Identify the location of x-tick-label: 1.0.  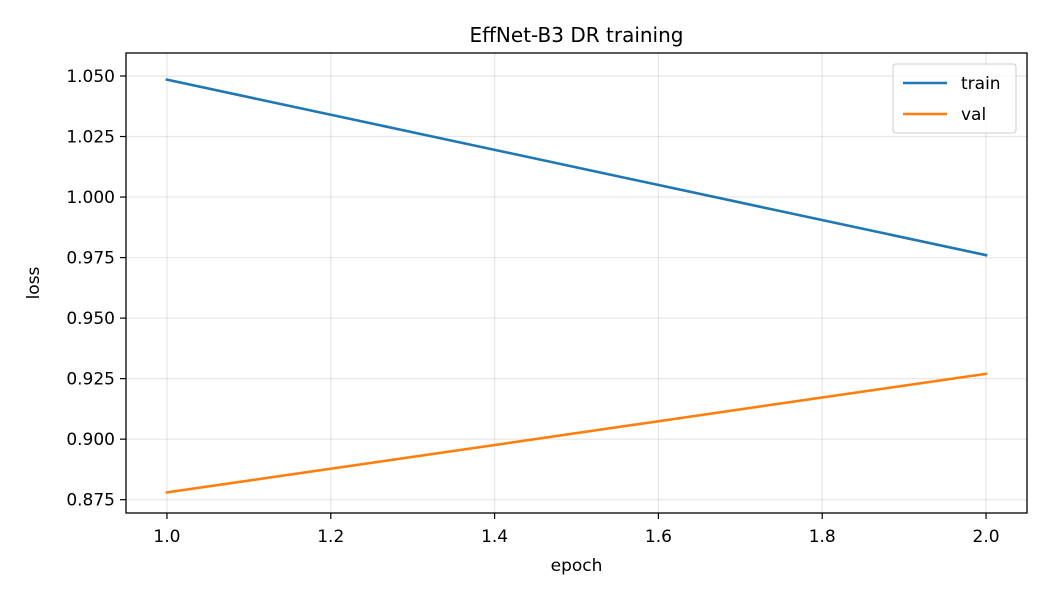
(166, 537).